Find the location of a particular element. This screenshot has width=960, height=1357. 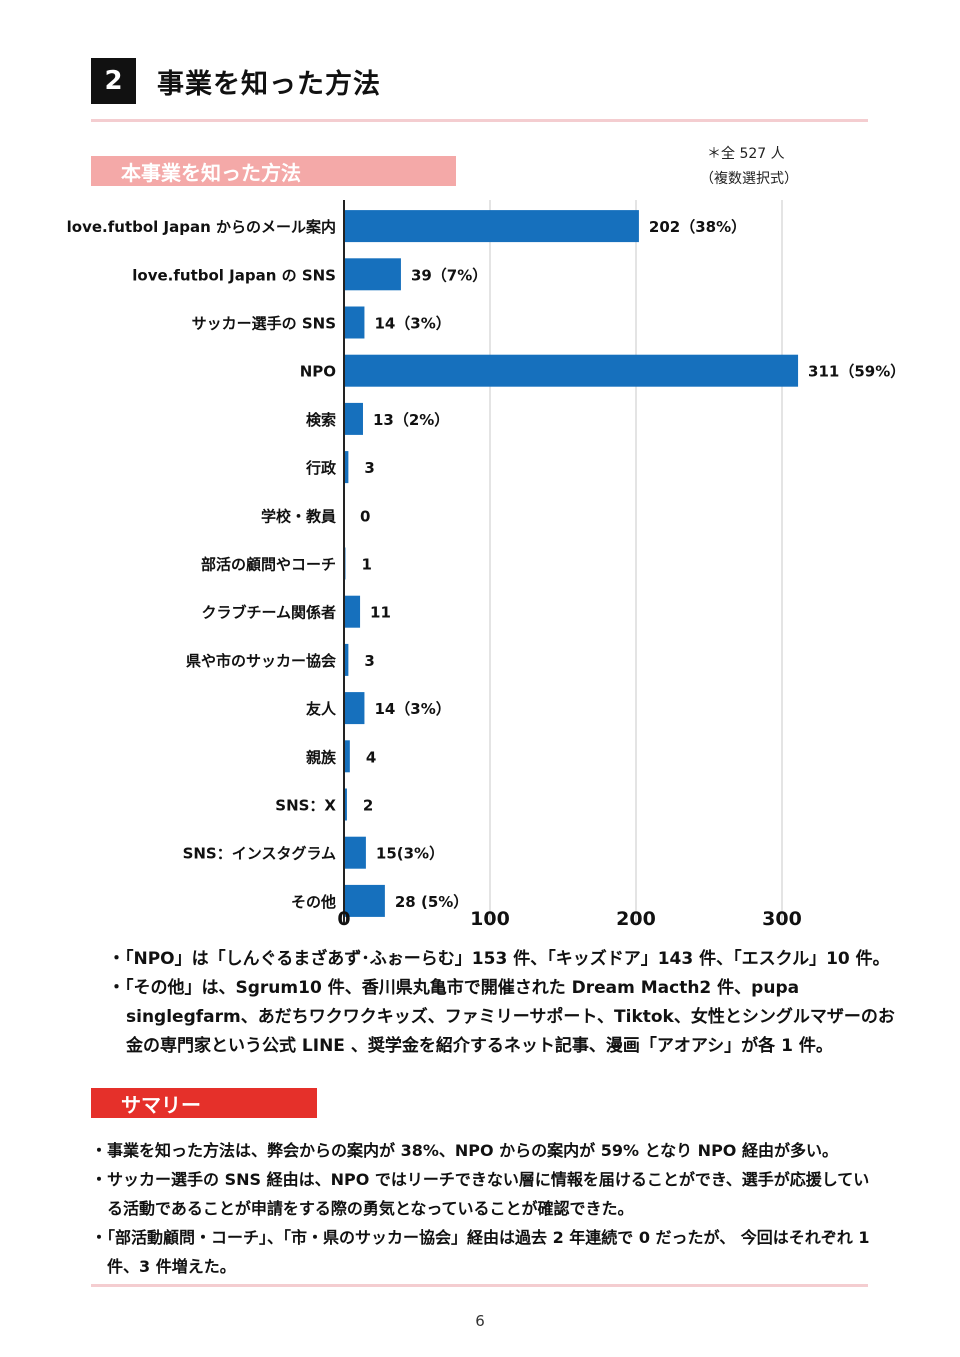

data-label: 311（59%） is located at coordinates (856, 372).